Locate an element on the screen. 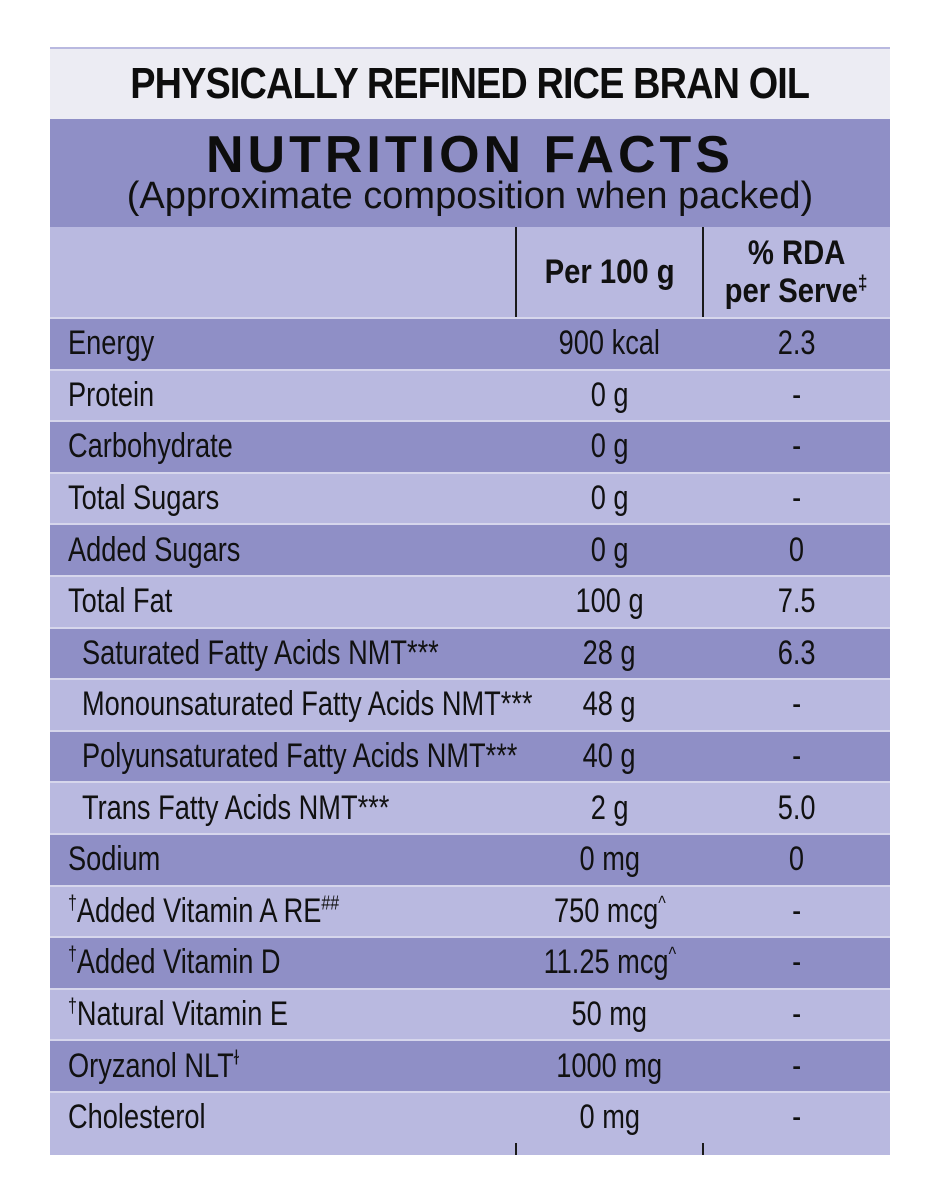  nutrient-name: Cholesterol is located at coordinates (137, 1117).